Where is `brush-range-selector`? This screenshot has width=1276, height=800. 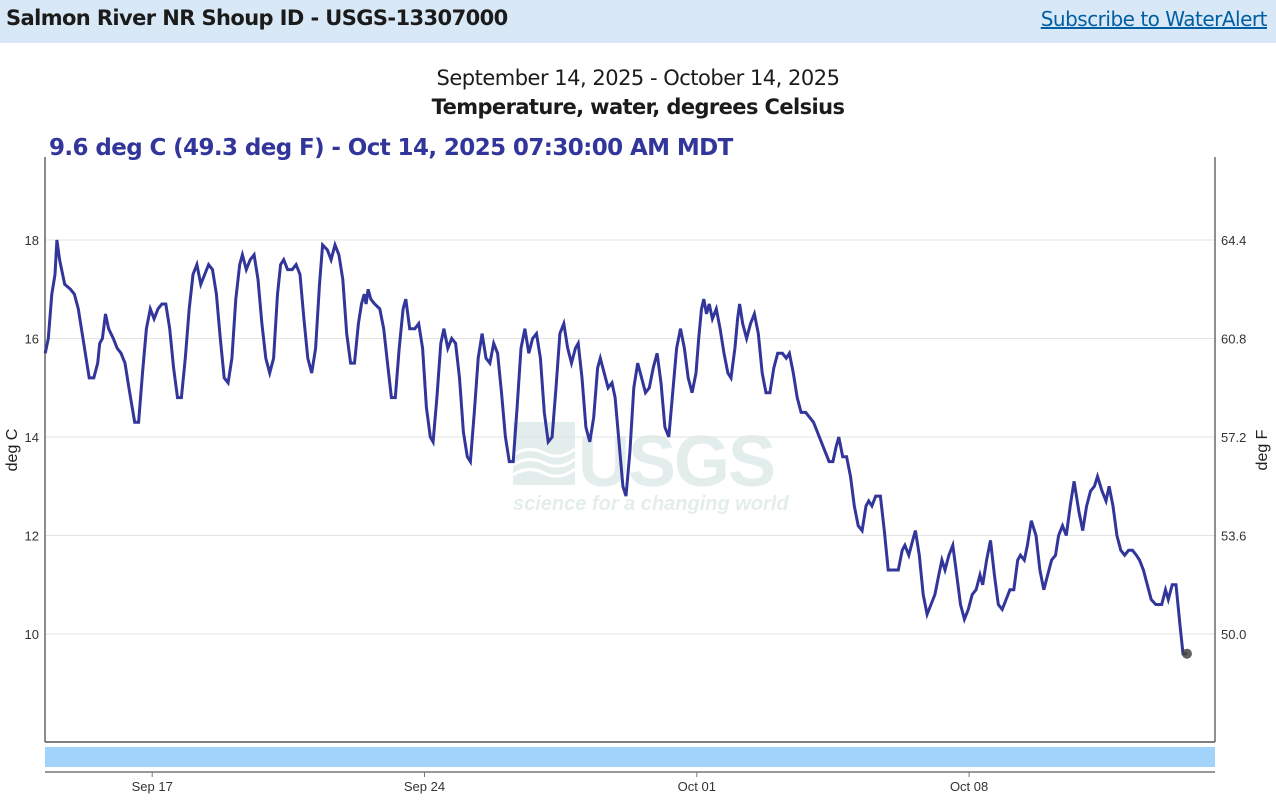 brush-range-selector is located at coordinates (630, 757).